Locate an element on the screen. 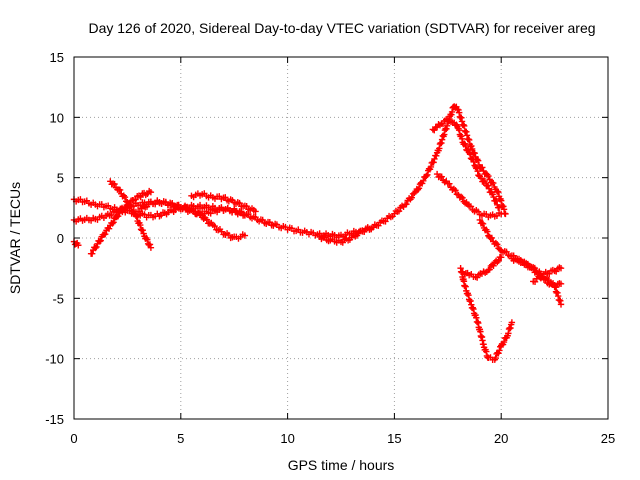 The height and width of the screenshot is (480, 640). y-tick-label: 15 is located at coordinates (57, 57).